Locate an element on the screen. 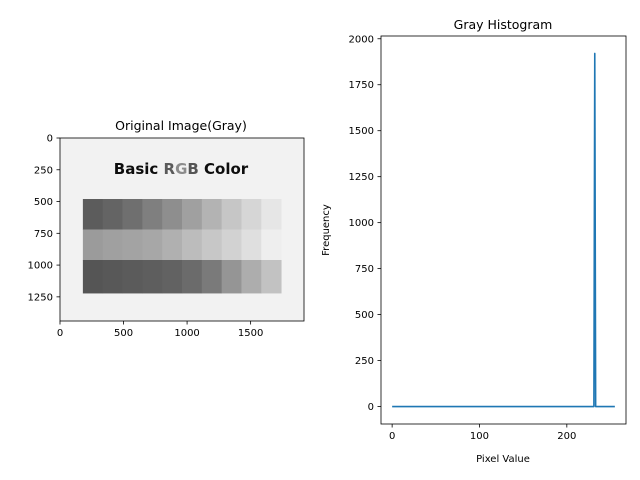 This screenshot has height=480, width=640. swatch-r2-c4 is located at coordinates (172, 277).